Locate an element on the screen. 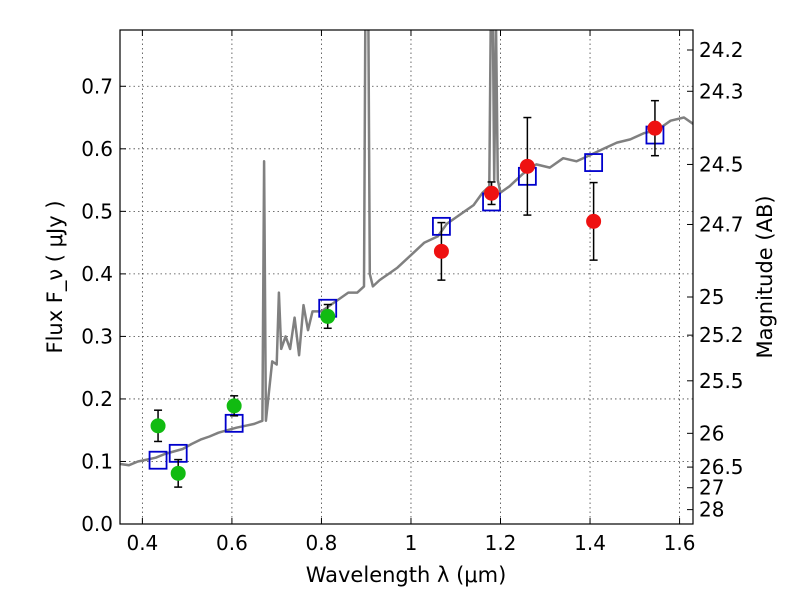 The height and width of the screenshot is (600, 800). right-axis-tick-label: 27 is located at coordinates (711, 488).